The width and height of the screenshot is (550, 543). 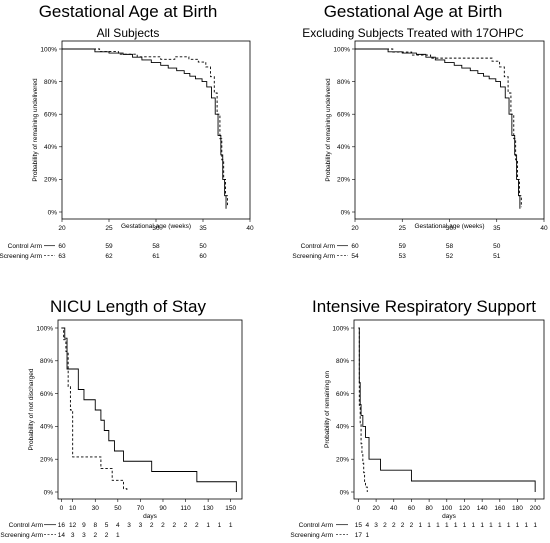 I want to click on x-tick-label: 60, so click(x=412, y=508).